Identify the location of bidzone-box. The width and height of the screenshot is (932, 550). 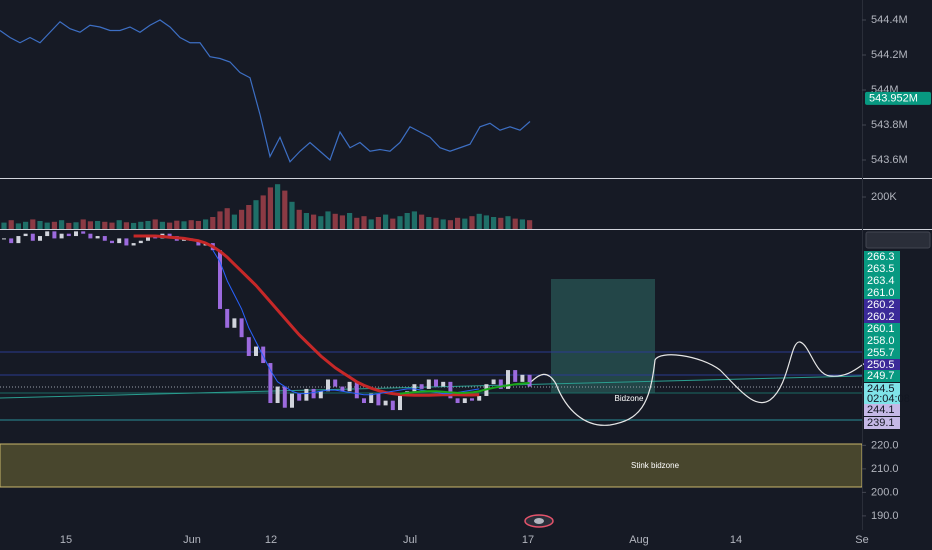
(603, 336).